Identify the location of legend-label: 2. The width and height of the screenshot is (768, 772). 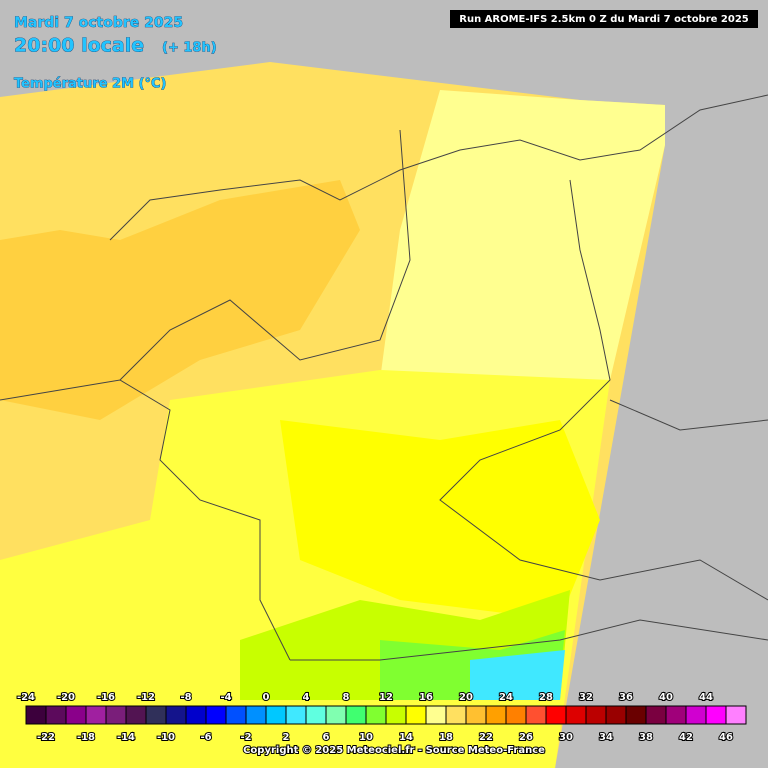
(286, 737).